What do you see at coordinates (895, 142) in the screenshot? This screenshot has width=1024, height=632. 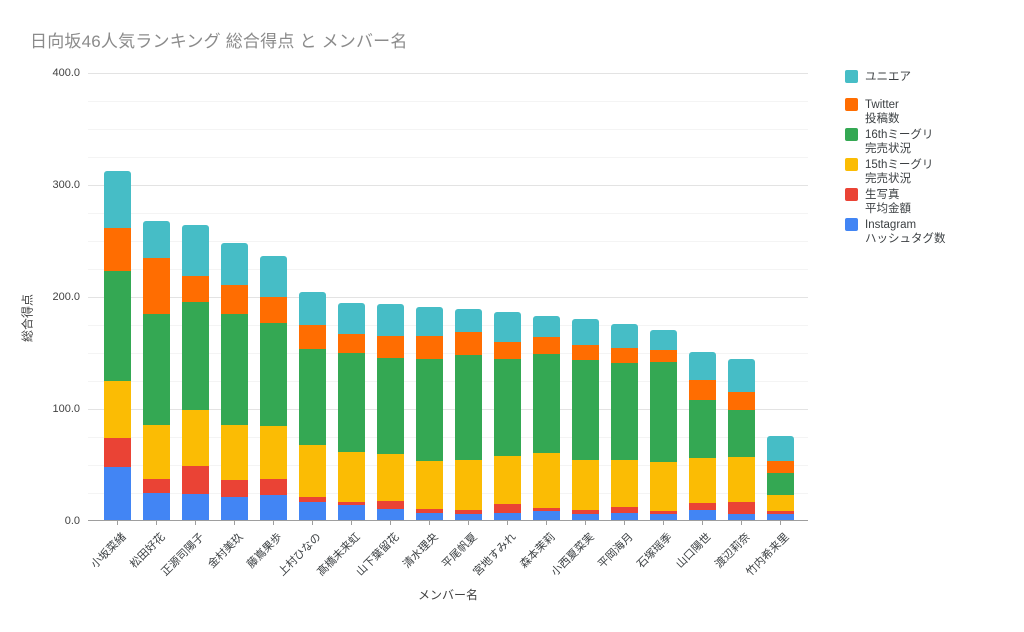 I see `legend-item: 16thミーグリ 完売状況` at bounding box center [895, 142].